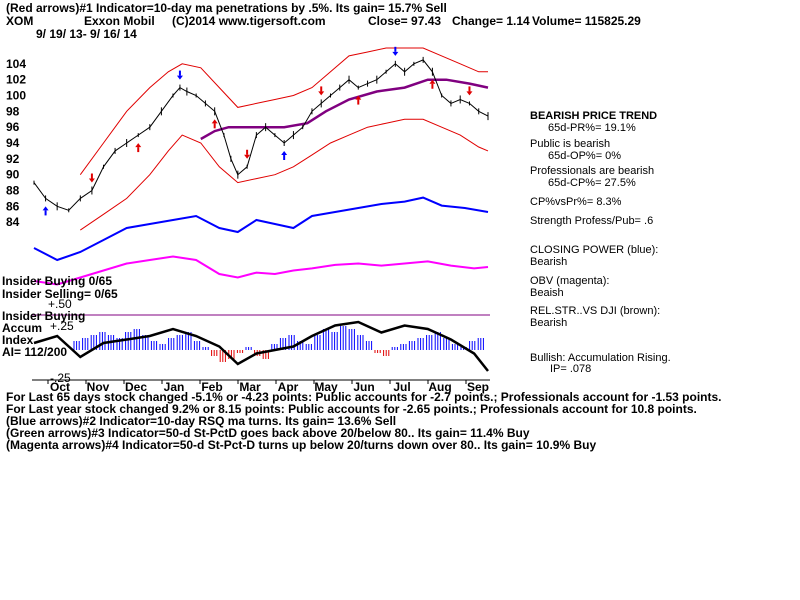  I want to click on change-value: Change= 1.14, so click(491, 21).